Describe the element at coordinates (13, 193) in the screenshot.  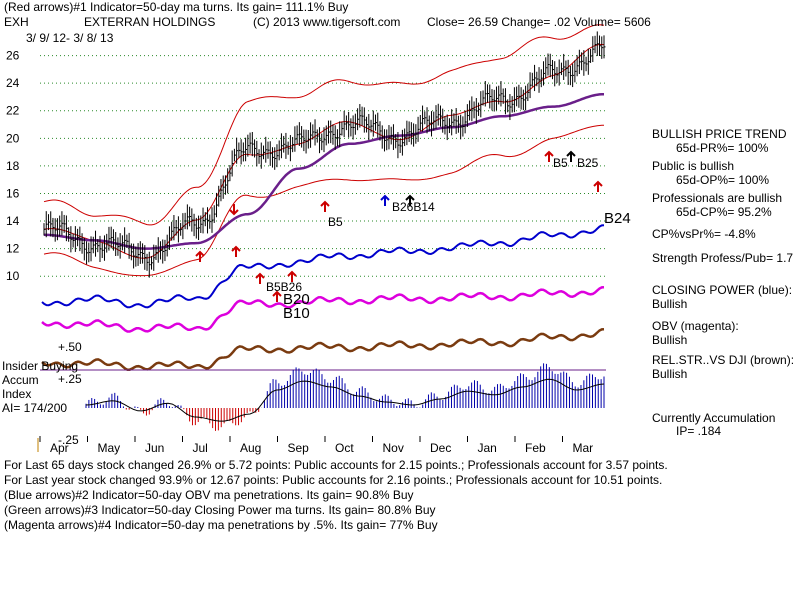
I see `y-tick-16: 16` at that location.